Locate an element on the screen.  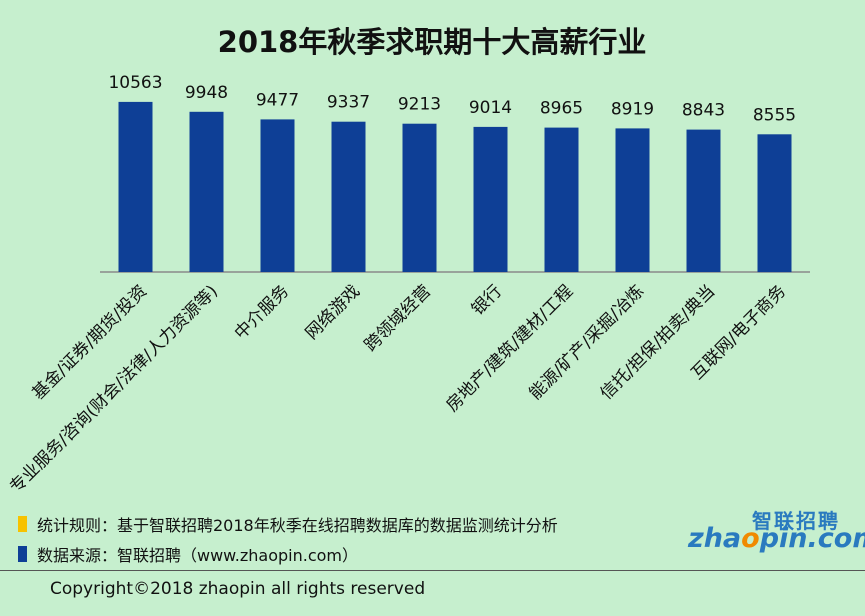
value-label-4: 9213 is located at coordinates (419, 105).